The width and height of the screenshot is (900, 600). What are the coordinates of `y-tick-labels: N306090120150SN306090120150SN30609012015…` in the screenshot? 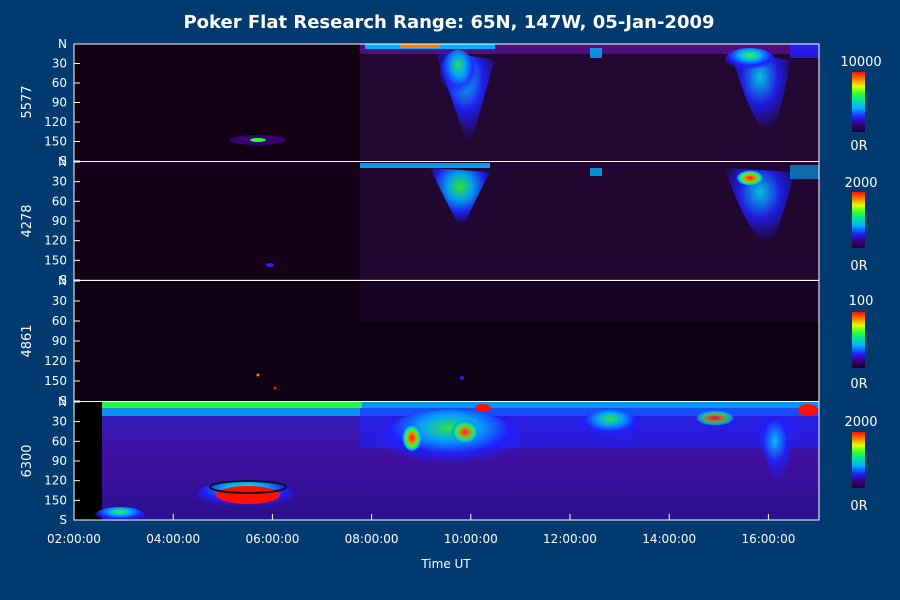 It's located at (62, 282).